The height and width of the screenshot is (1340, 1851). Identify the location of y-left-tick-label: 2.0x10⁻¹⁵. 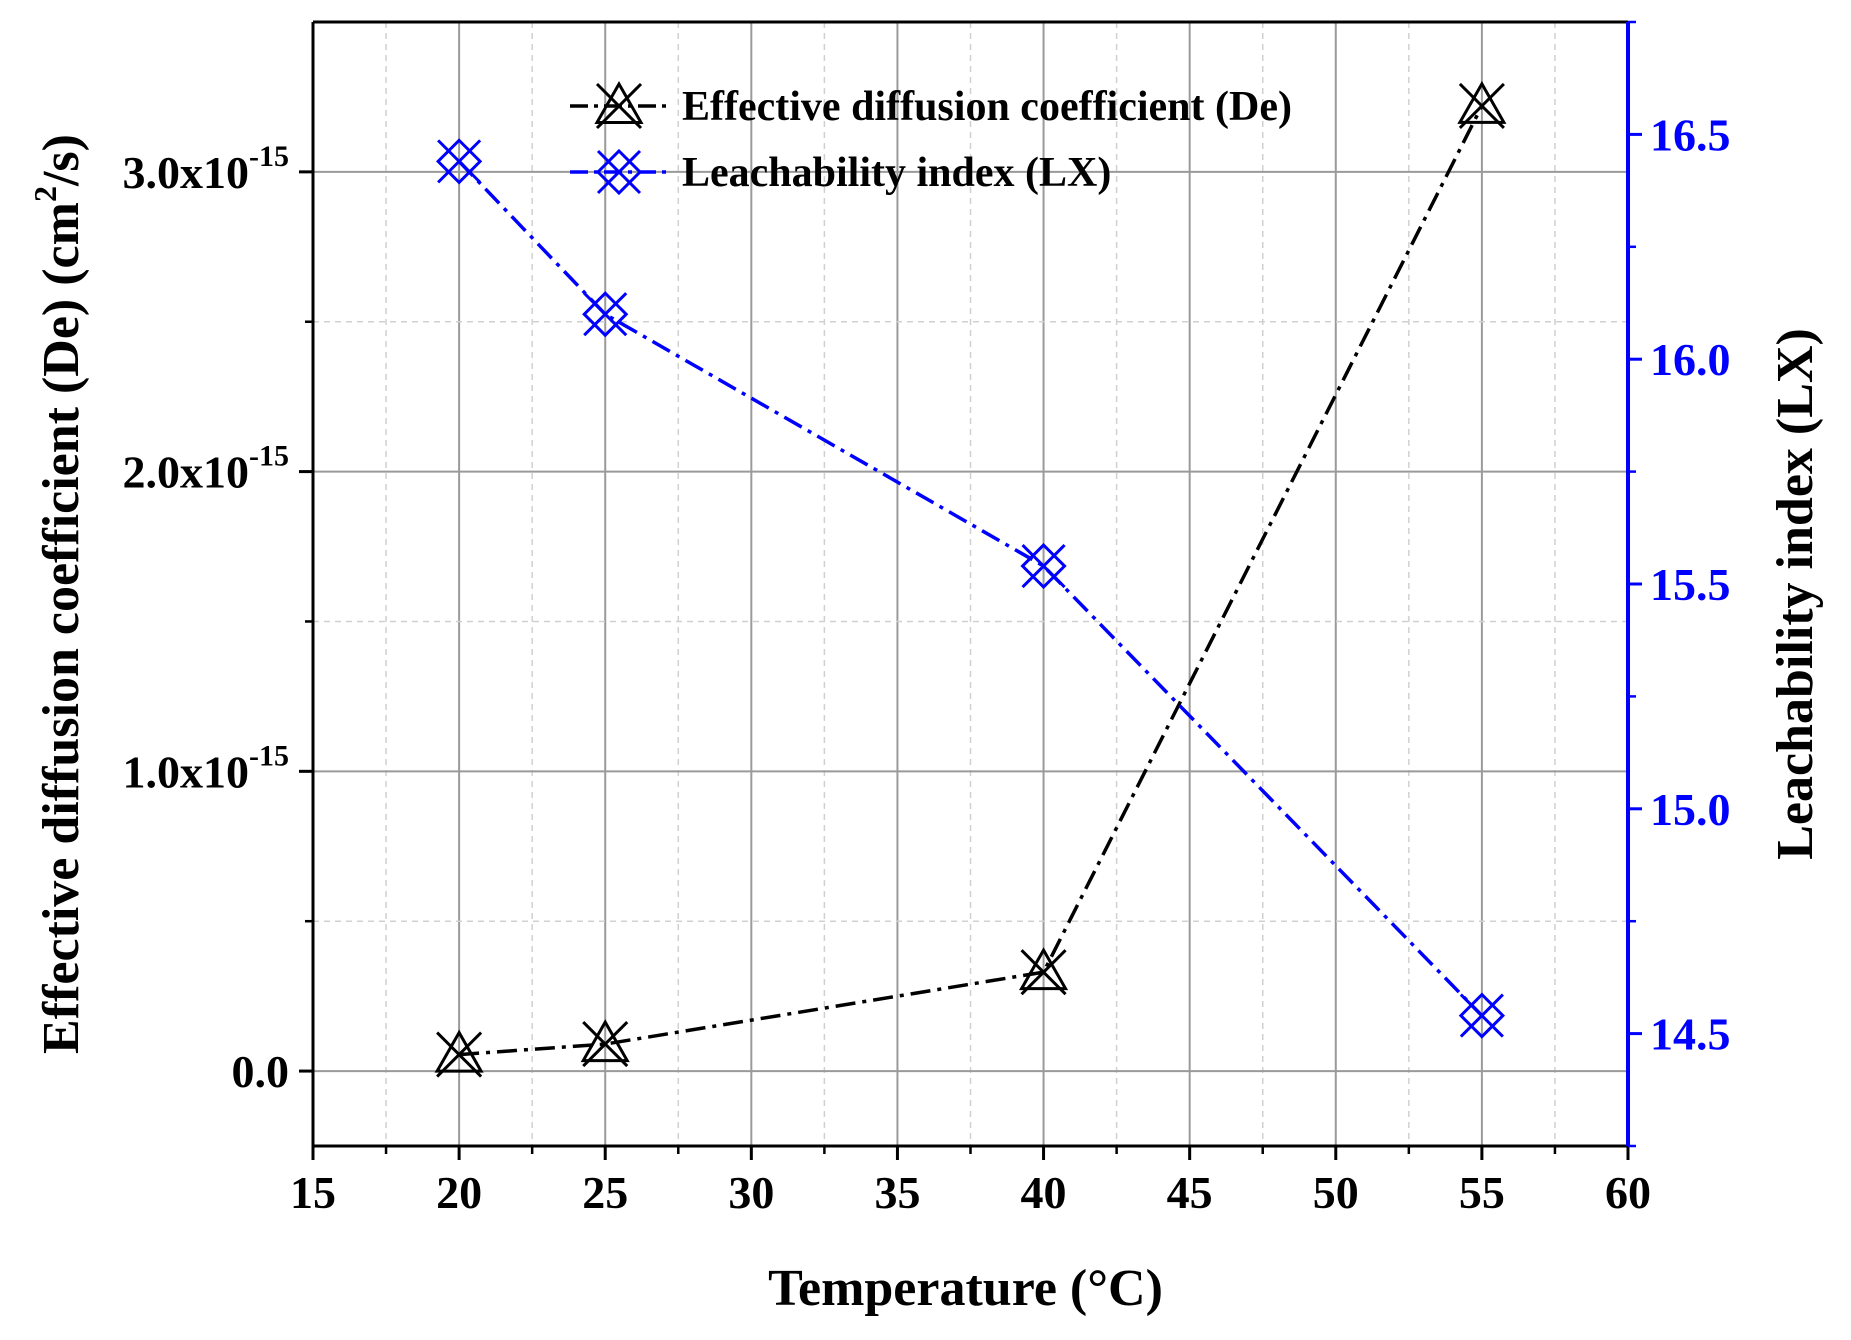
(206, 469).